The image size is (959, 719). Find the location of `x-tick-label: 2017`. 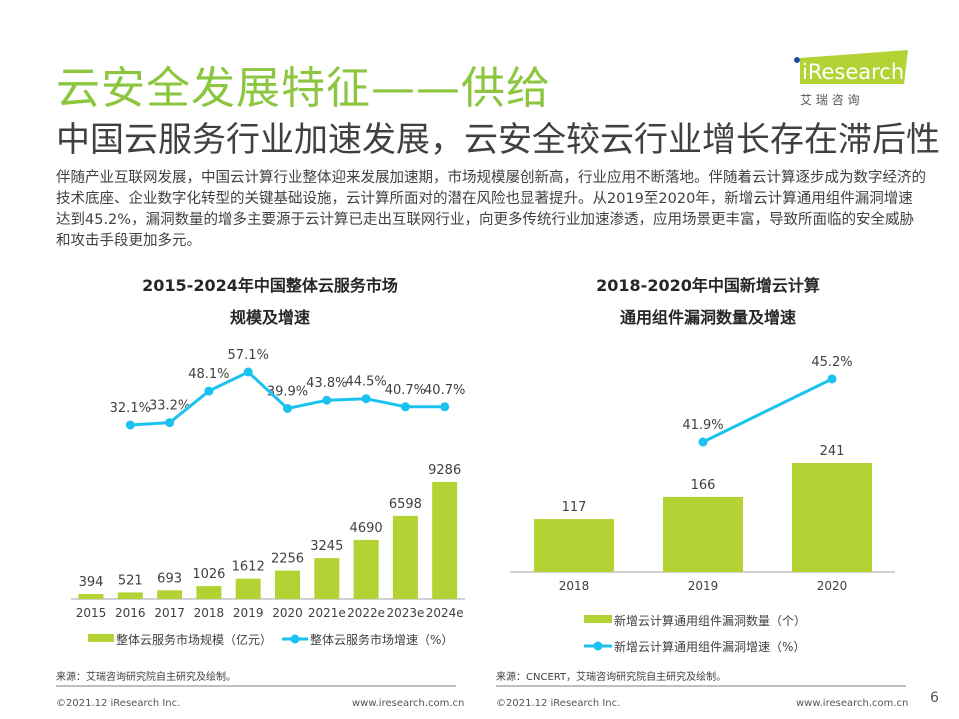

x-tick-label: 2017 is located at coordinates (169, 613).